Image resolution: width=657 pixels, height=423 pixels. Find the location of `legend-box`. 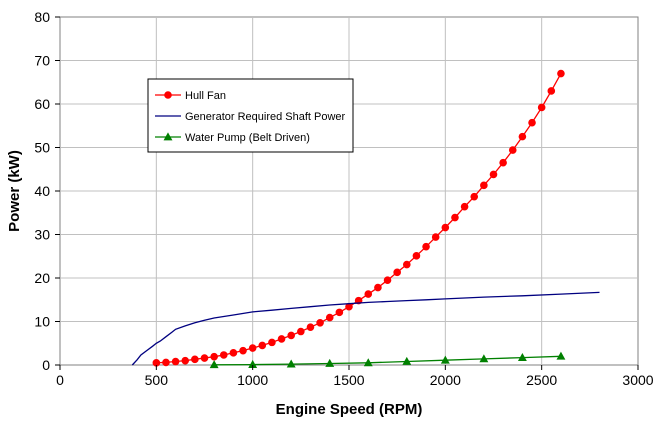

legend-box is located at coordinates (250, 115).